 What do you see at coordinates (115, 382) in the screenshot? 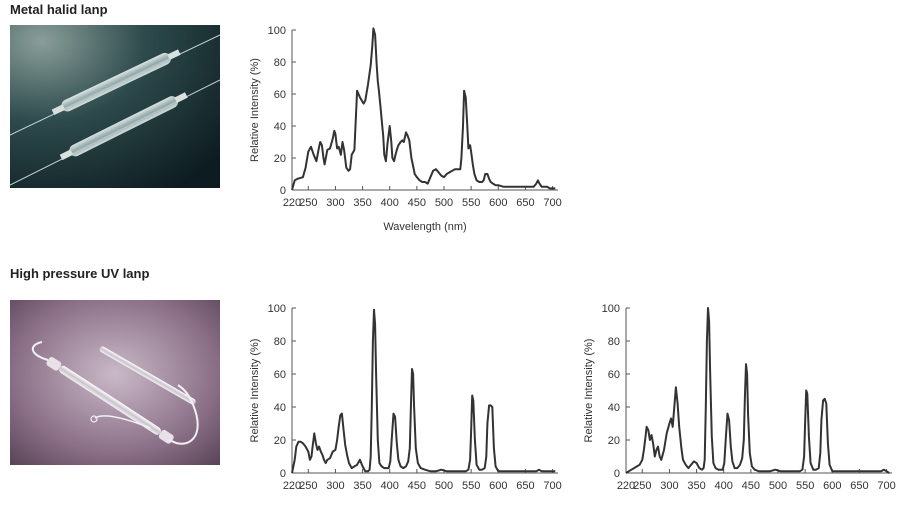
I see `uv-lamp-photo` at bounding box center [115, 382].